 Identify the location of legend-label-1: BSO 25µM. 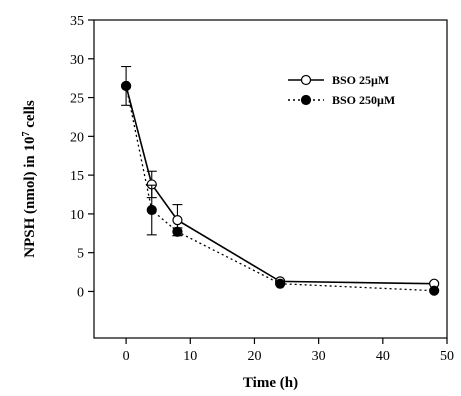
(360, 80).